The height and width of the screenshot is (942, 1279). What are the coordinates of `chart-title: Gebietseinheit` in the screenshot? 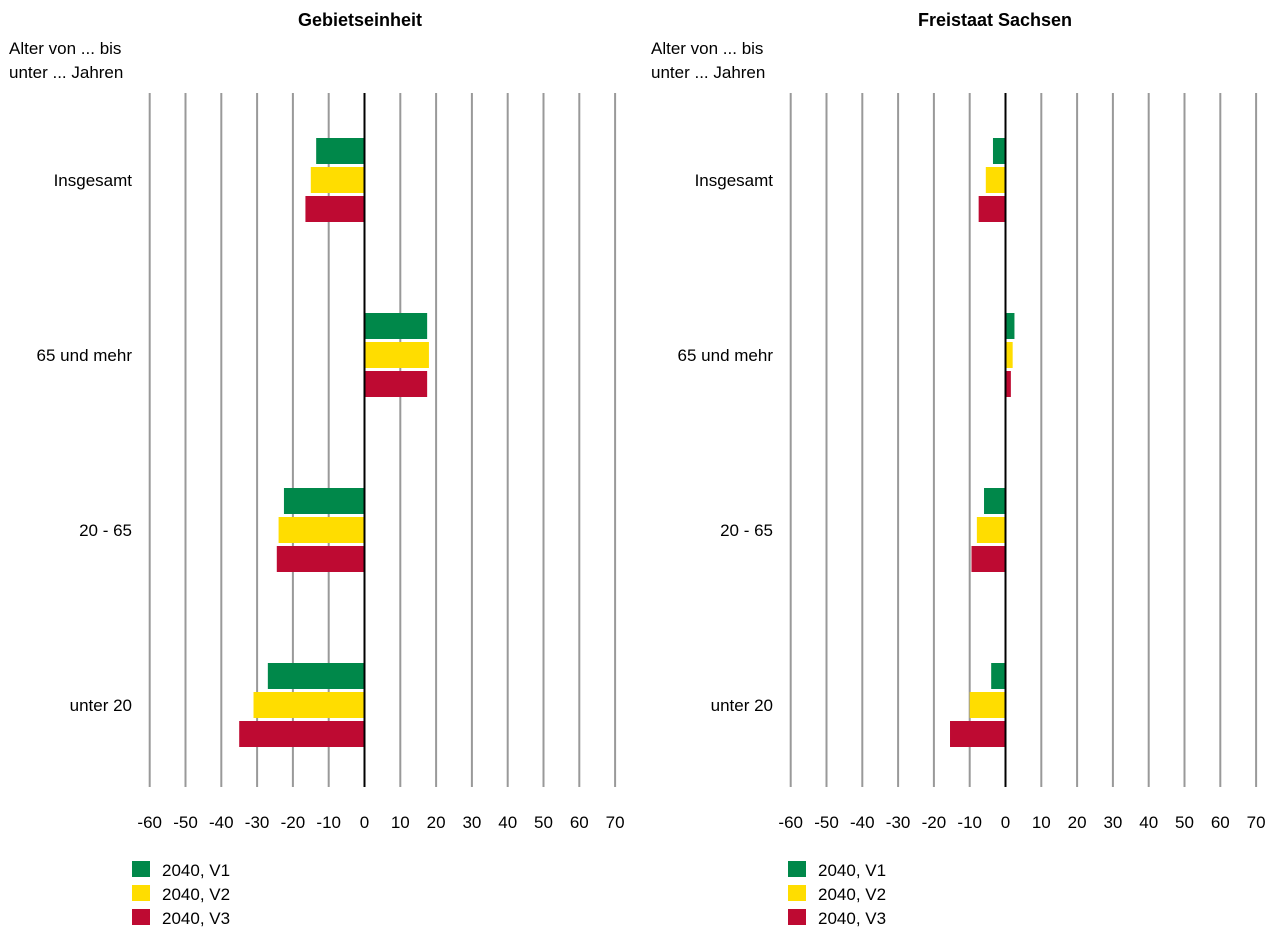 It's located at (360, 20).